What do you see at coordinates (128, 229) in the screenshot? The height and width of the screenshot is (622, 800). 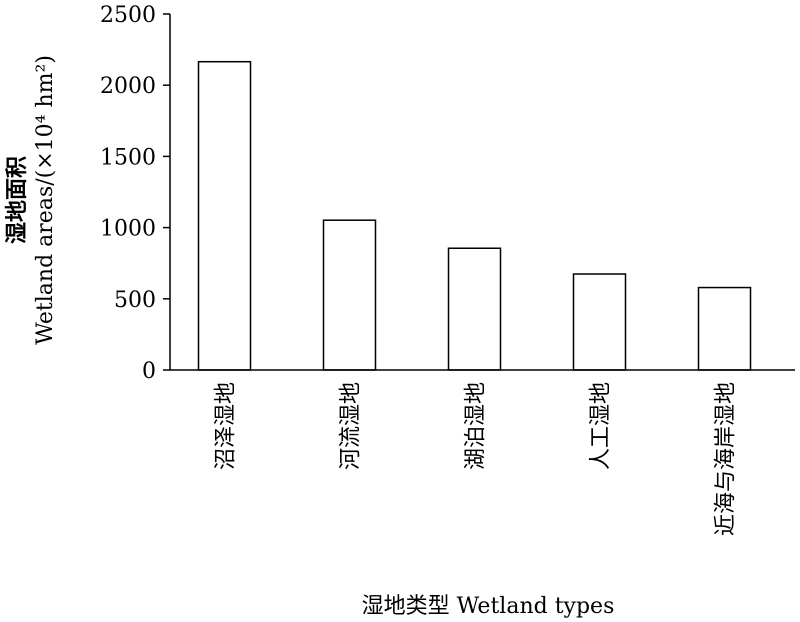 I see `y-tick-label-2: 1000` at bounding box center [128, 229].